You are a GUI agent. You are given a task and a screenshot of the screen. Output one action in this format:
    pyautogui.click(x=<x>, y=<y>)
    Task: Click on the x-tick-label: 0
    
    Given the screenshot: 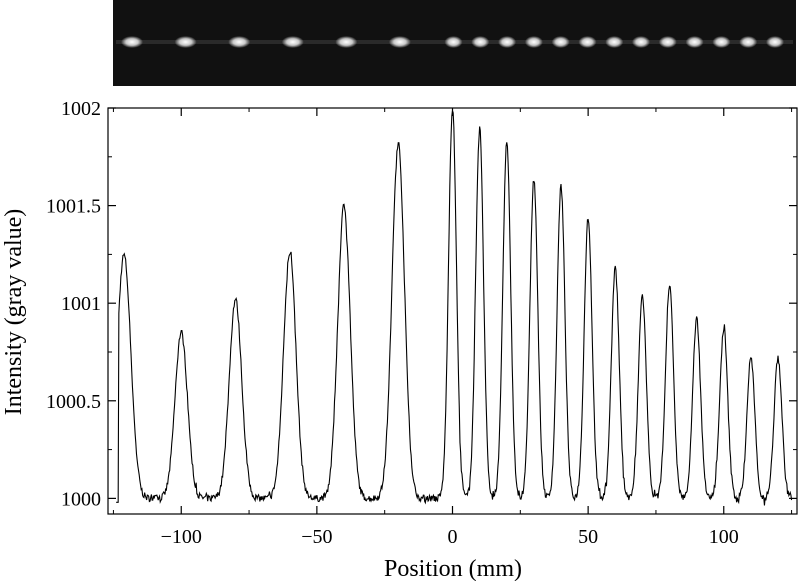 What is the action you would take?
    pyautogui.click(x=453, y=537)
    